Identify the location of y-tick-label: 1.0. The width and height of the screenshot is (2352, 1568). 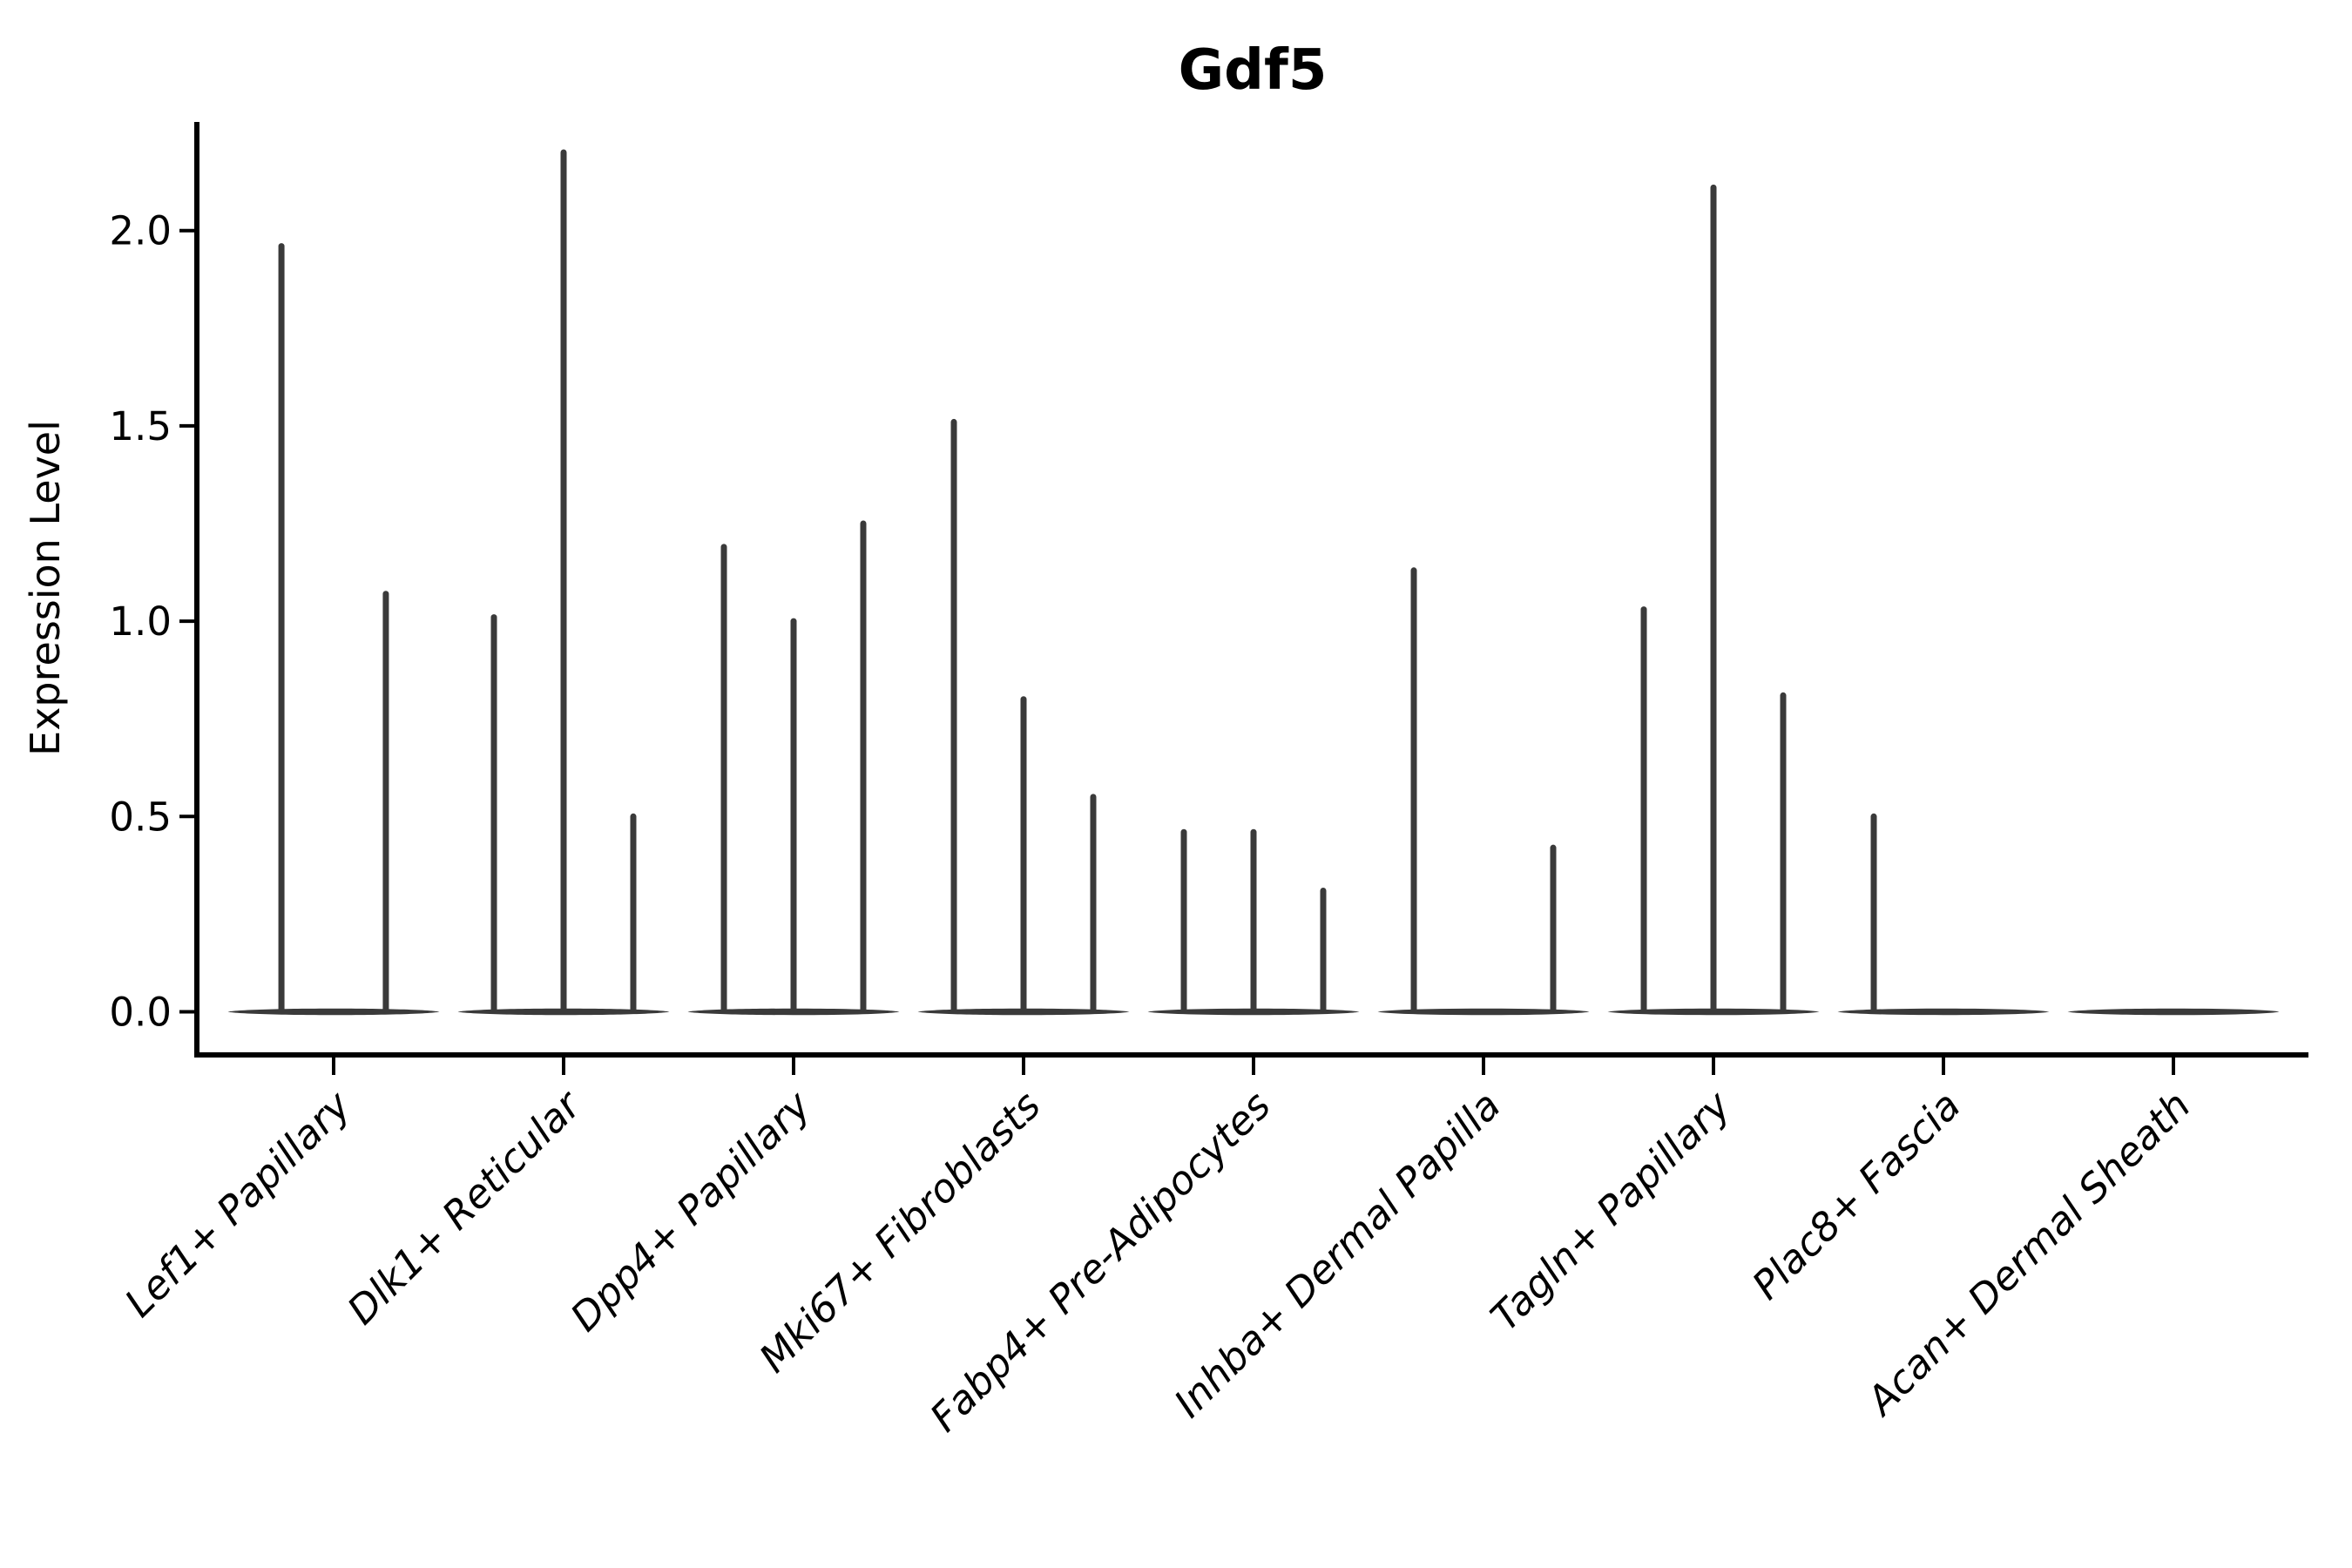
(140, 621).